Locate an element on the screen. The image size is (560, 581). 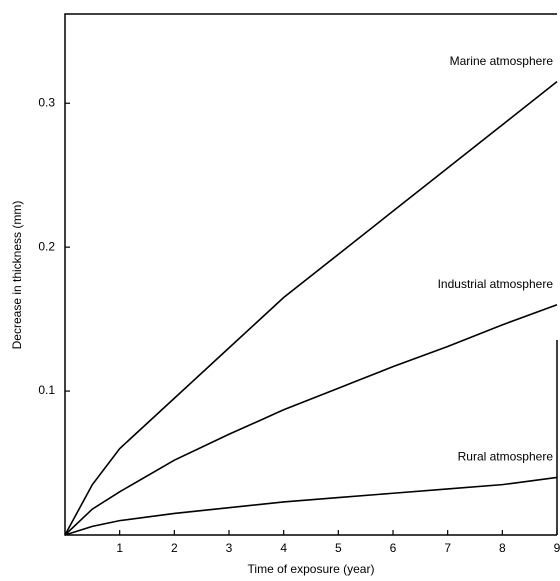
y-tick-label: 0.2 is located at coordinates (46, 246).